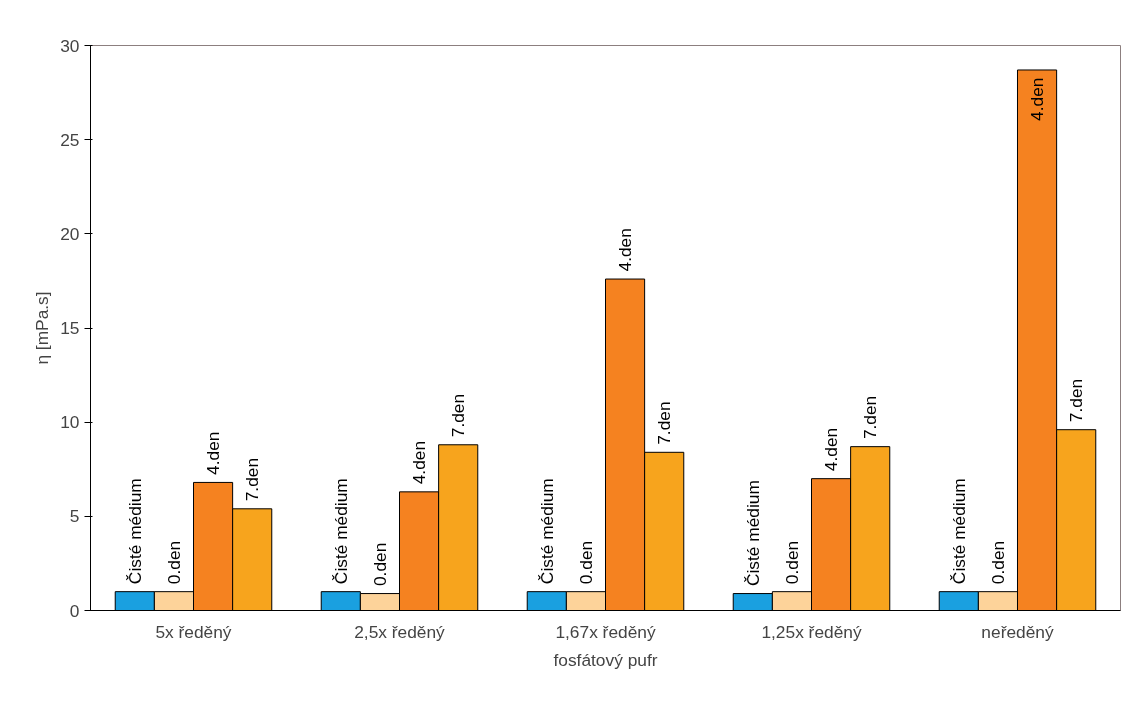 The image size is (1143, 725). Describe the element at coordinates (74, 516) in the screenshot. I see `y-tick-label: 5` at that location.